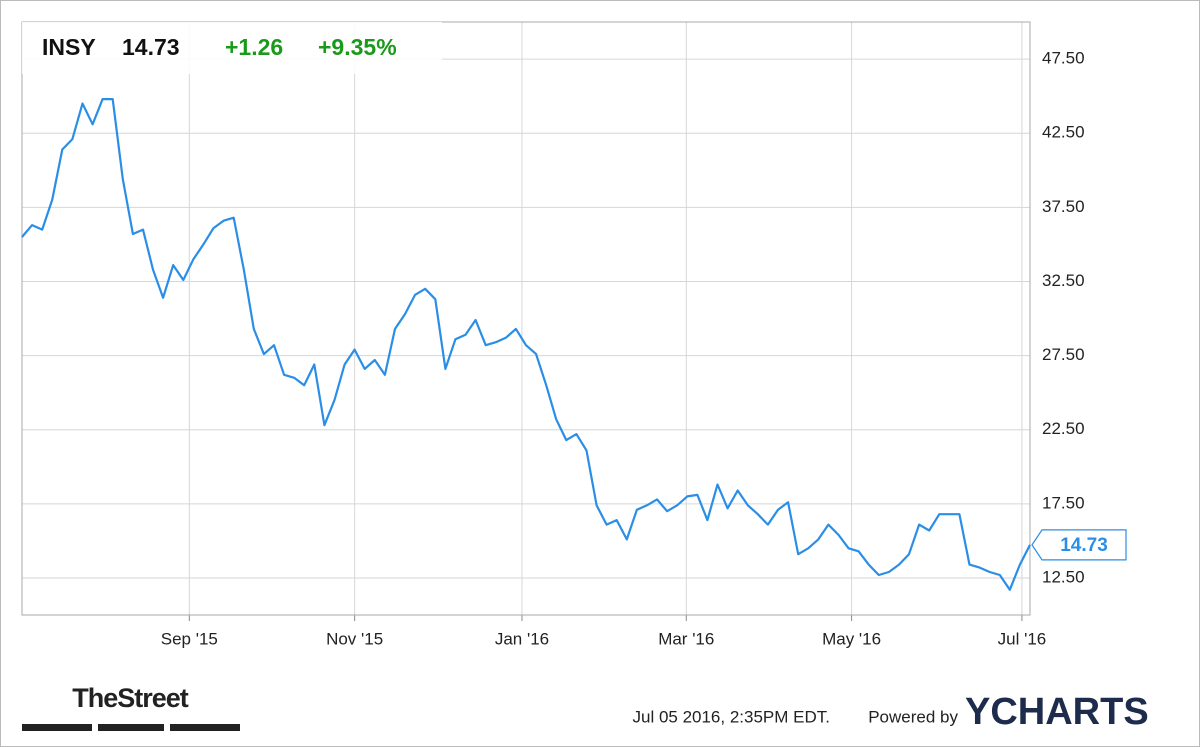 The width and height of the screenshot is (1200, 747). I want to click on y-tick-label: 27.50, so click(1063, 354).